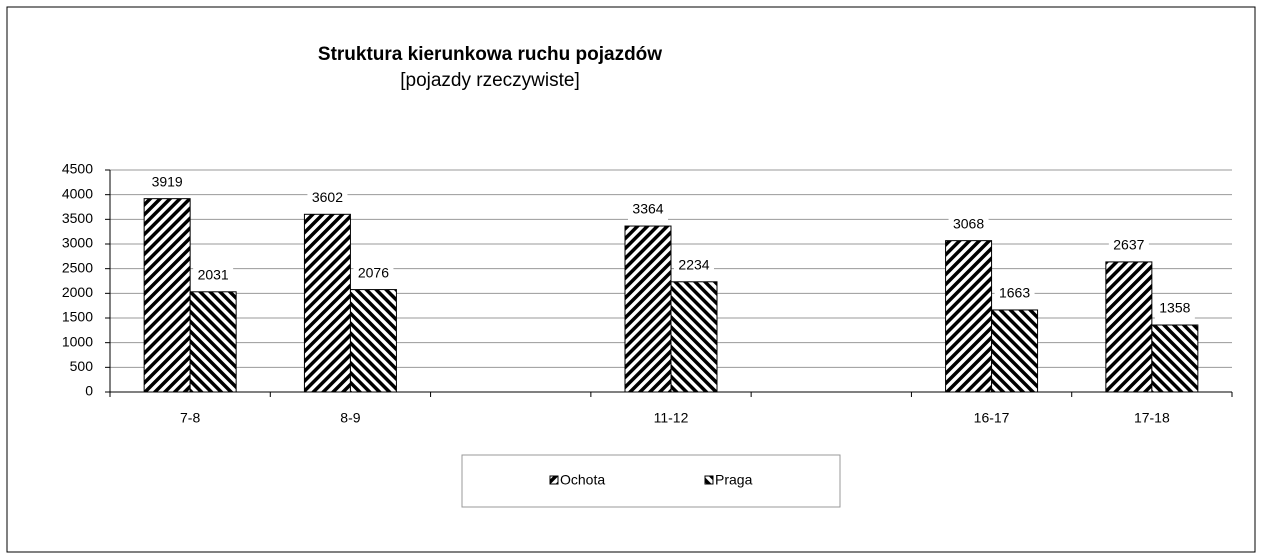 Image resolution: width=1262 pixels, height=560 pixels. Describe the element at coordinates (671, 418) in the screenshot. I see `x-tick-label: 11-12` at that location.